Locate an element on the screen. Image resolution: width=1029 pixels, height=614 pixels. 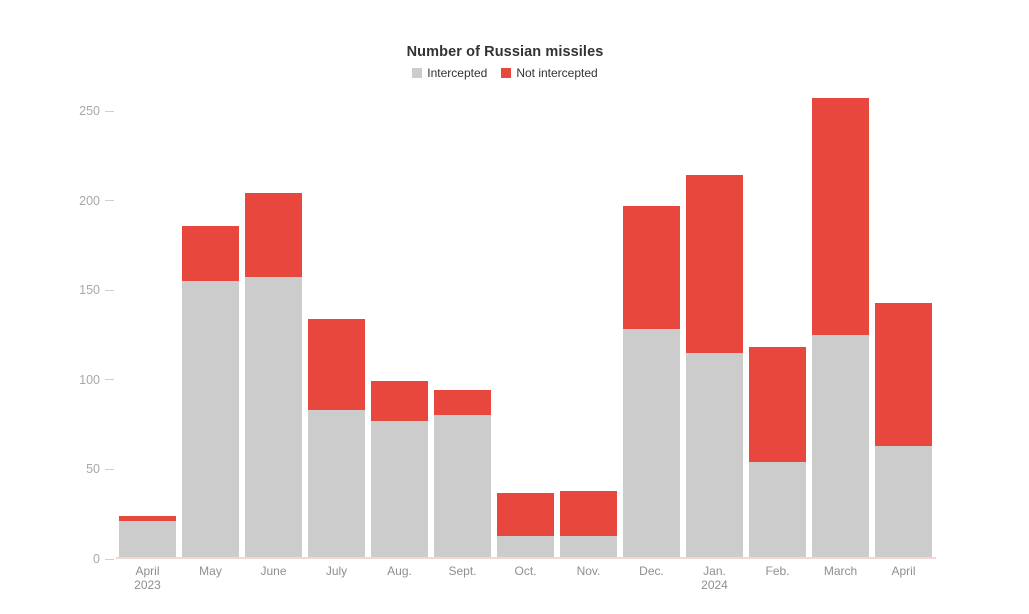
x-axis-label: July is located at coordinates (336, 571).